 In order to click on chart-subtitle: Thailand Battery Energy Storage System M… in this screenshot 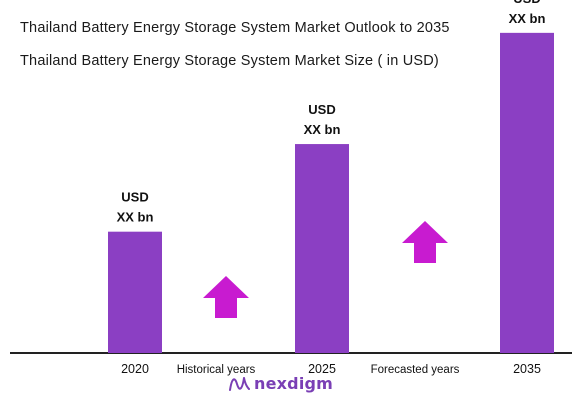, I will do `click(229, 61)`.